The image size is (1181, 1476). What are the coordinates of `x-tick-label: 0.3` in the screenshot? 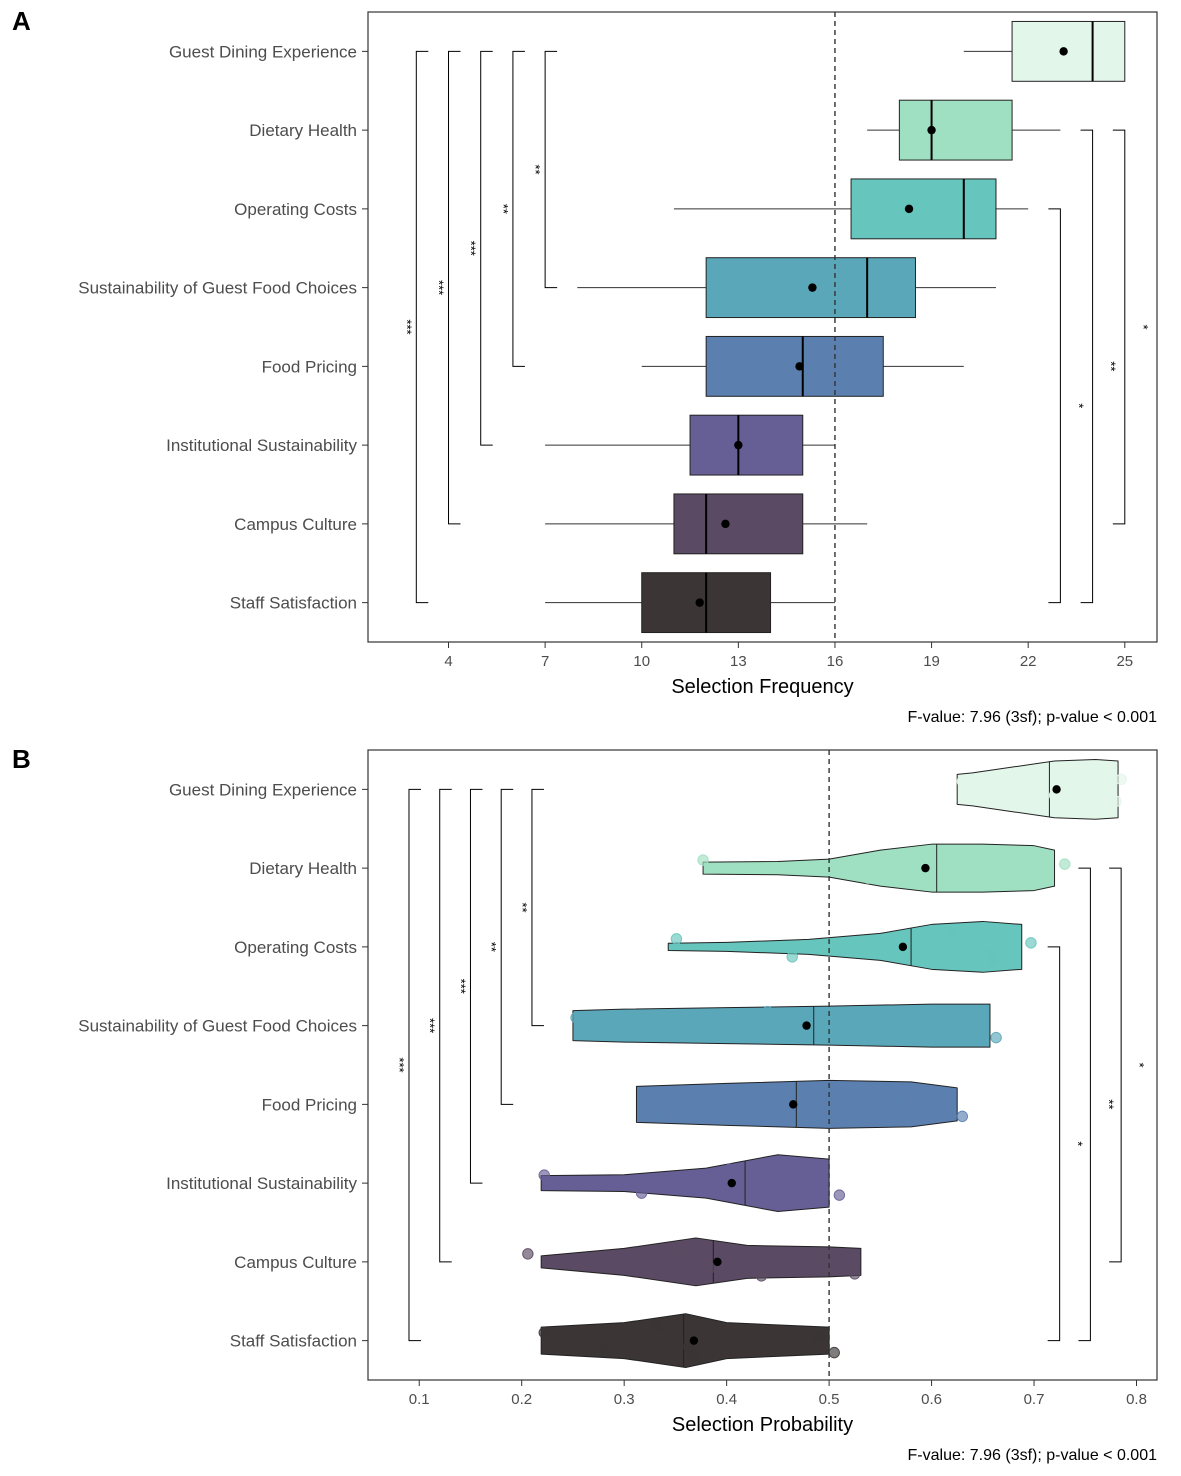 It's located at (624, 1399).